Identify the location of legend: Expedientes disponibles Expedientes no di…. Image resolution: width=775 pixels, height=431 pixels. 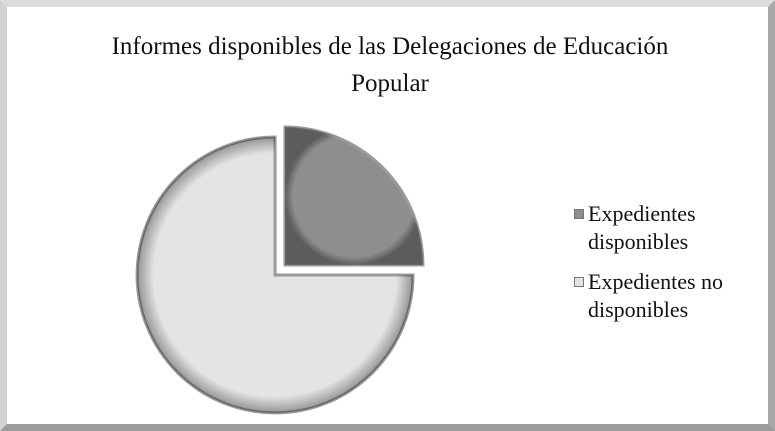
(669, 268).